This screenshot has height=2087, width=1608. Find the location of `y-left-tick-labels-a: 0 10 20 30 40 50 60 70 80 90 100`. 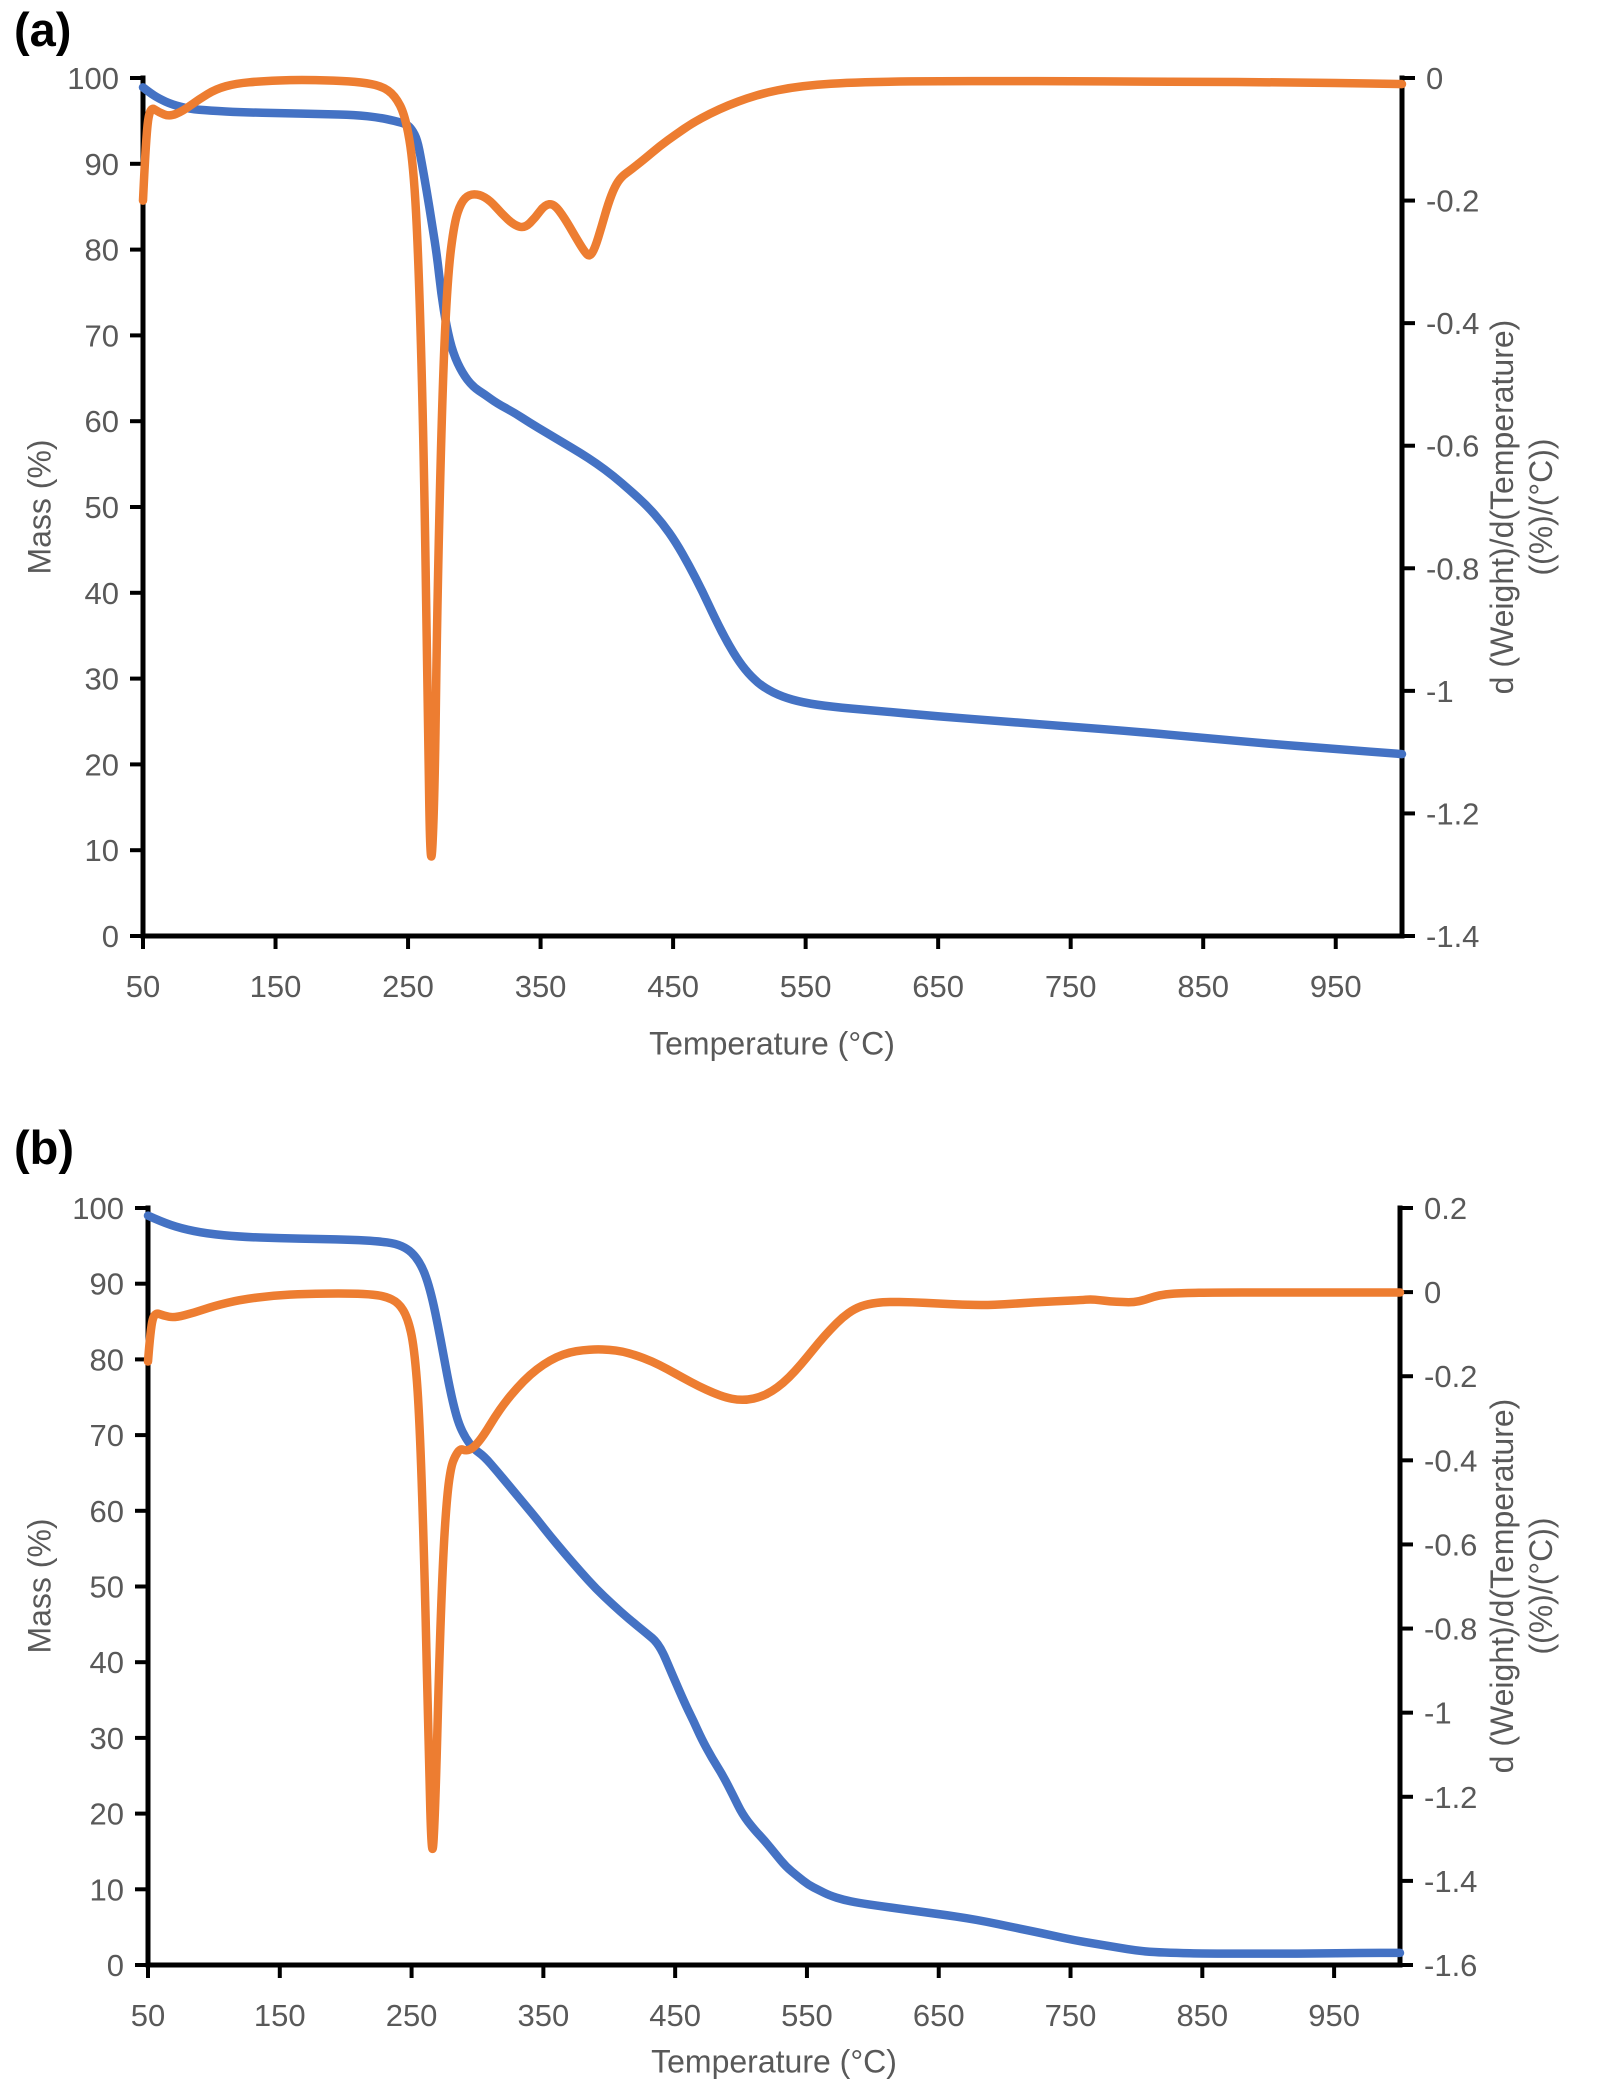

y-left-tick-labels-a: 0 10 20 30 40 50 60 70 80 90 100 is located at coordinates (105, 507).